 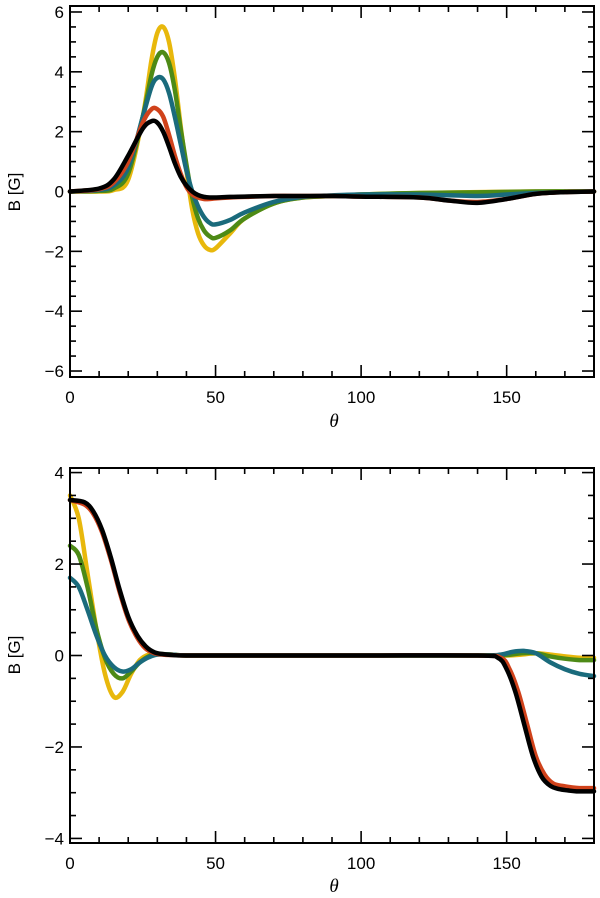 What do you see at coordinates (332, 627) in the screenshot?
I see `series-line-teal` at bounding box center [332, 627].